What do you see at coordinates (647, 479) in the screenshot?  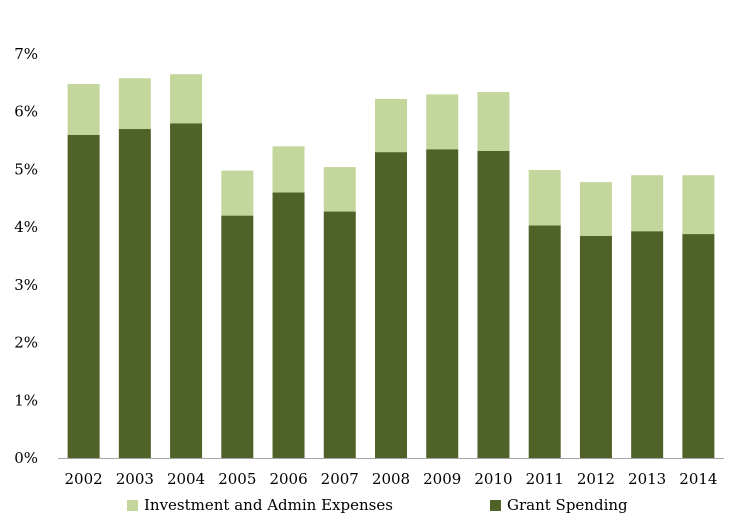 I see `x-tick-label: 2013` at bounding box center [647, 479].